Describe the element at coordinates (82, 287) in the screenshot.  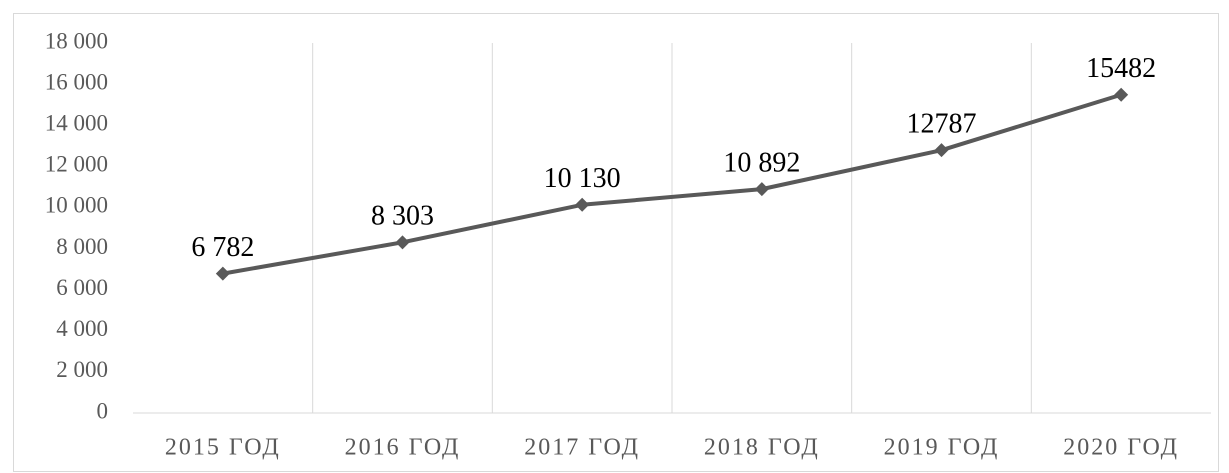
I see `y-tick-label: 6 000` at that location.